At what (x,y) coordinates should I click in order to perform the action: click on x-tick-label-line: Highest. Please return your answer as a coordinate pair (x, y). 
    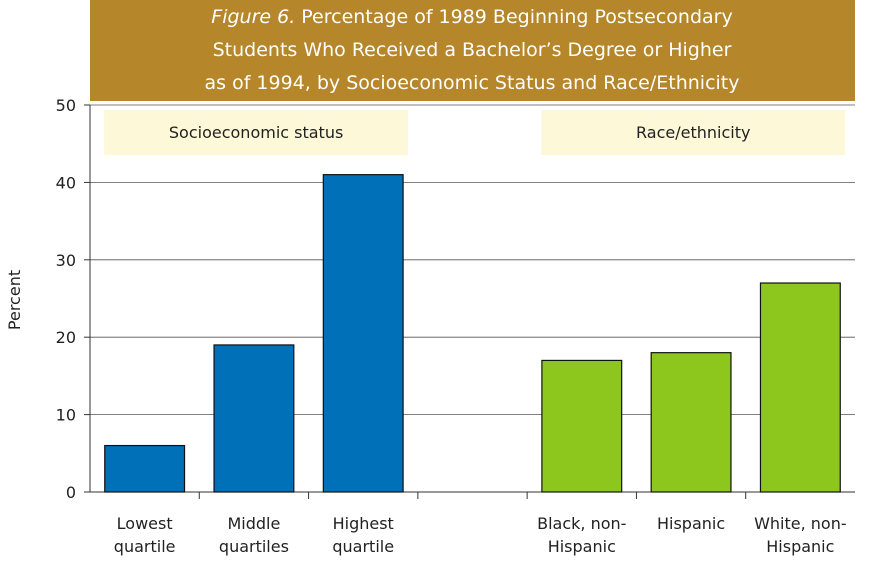
    Looking at the image, I should click on (363, 523).